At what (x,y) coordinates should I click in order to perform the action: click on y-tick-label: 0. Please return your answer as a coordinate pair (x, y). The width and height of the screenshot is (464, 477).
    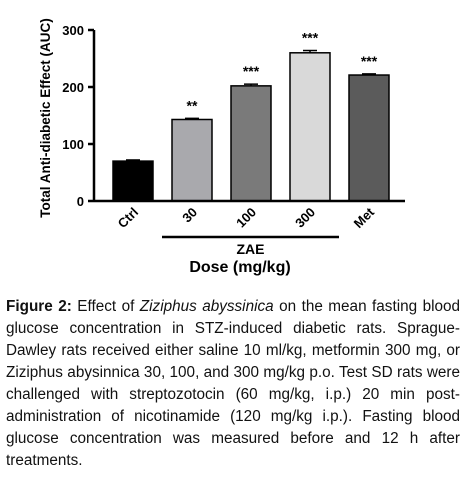
    Looking at the image, I should click on (80, 201).